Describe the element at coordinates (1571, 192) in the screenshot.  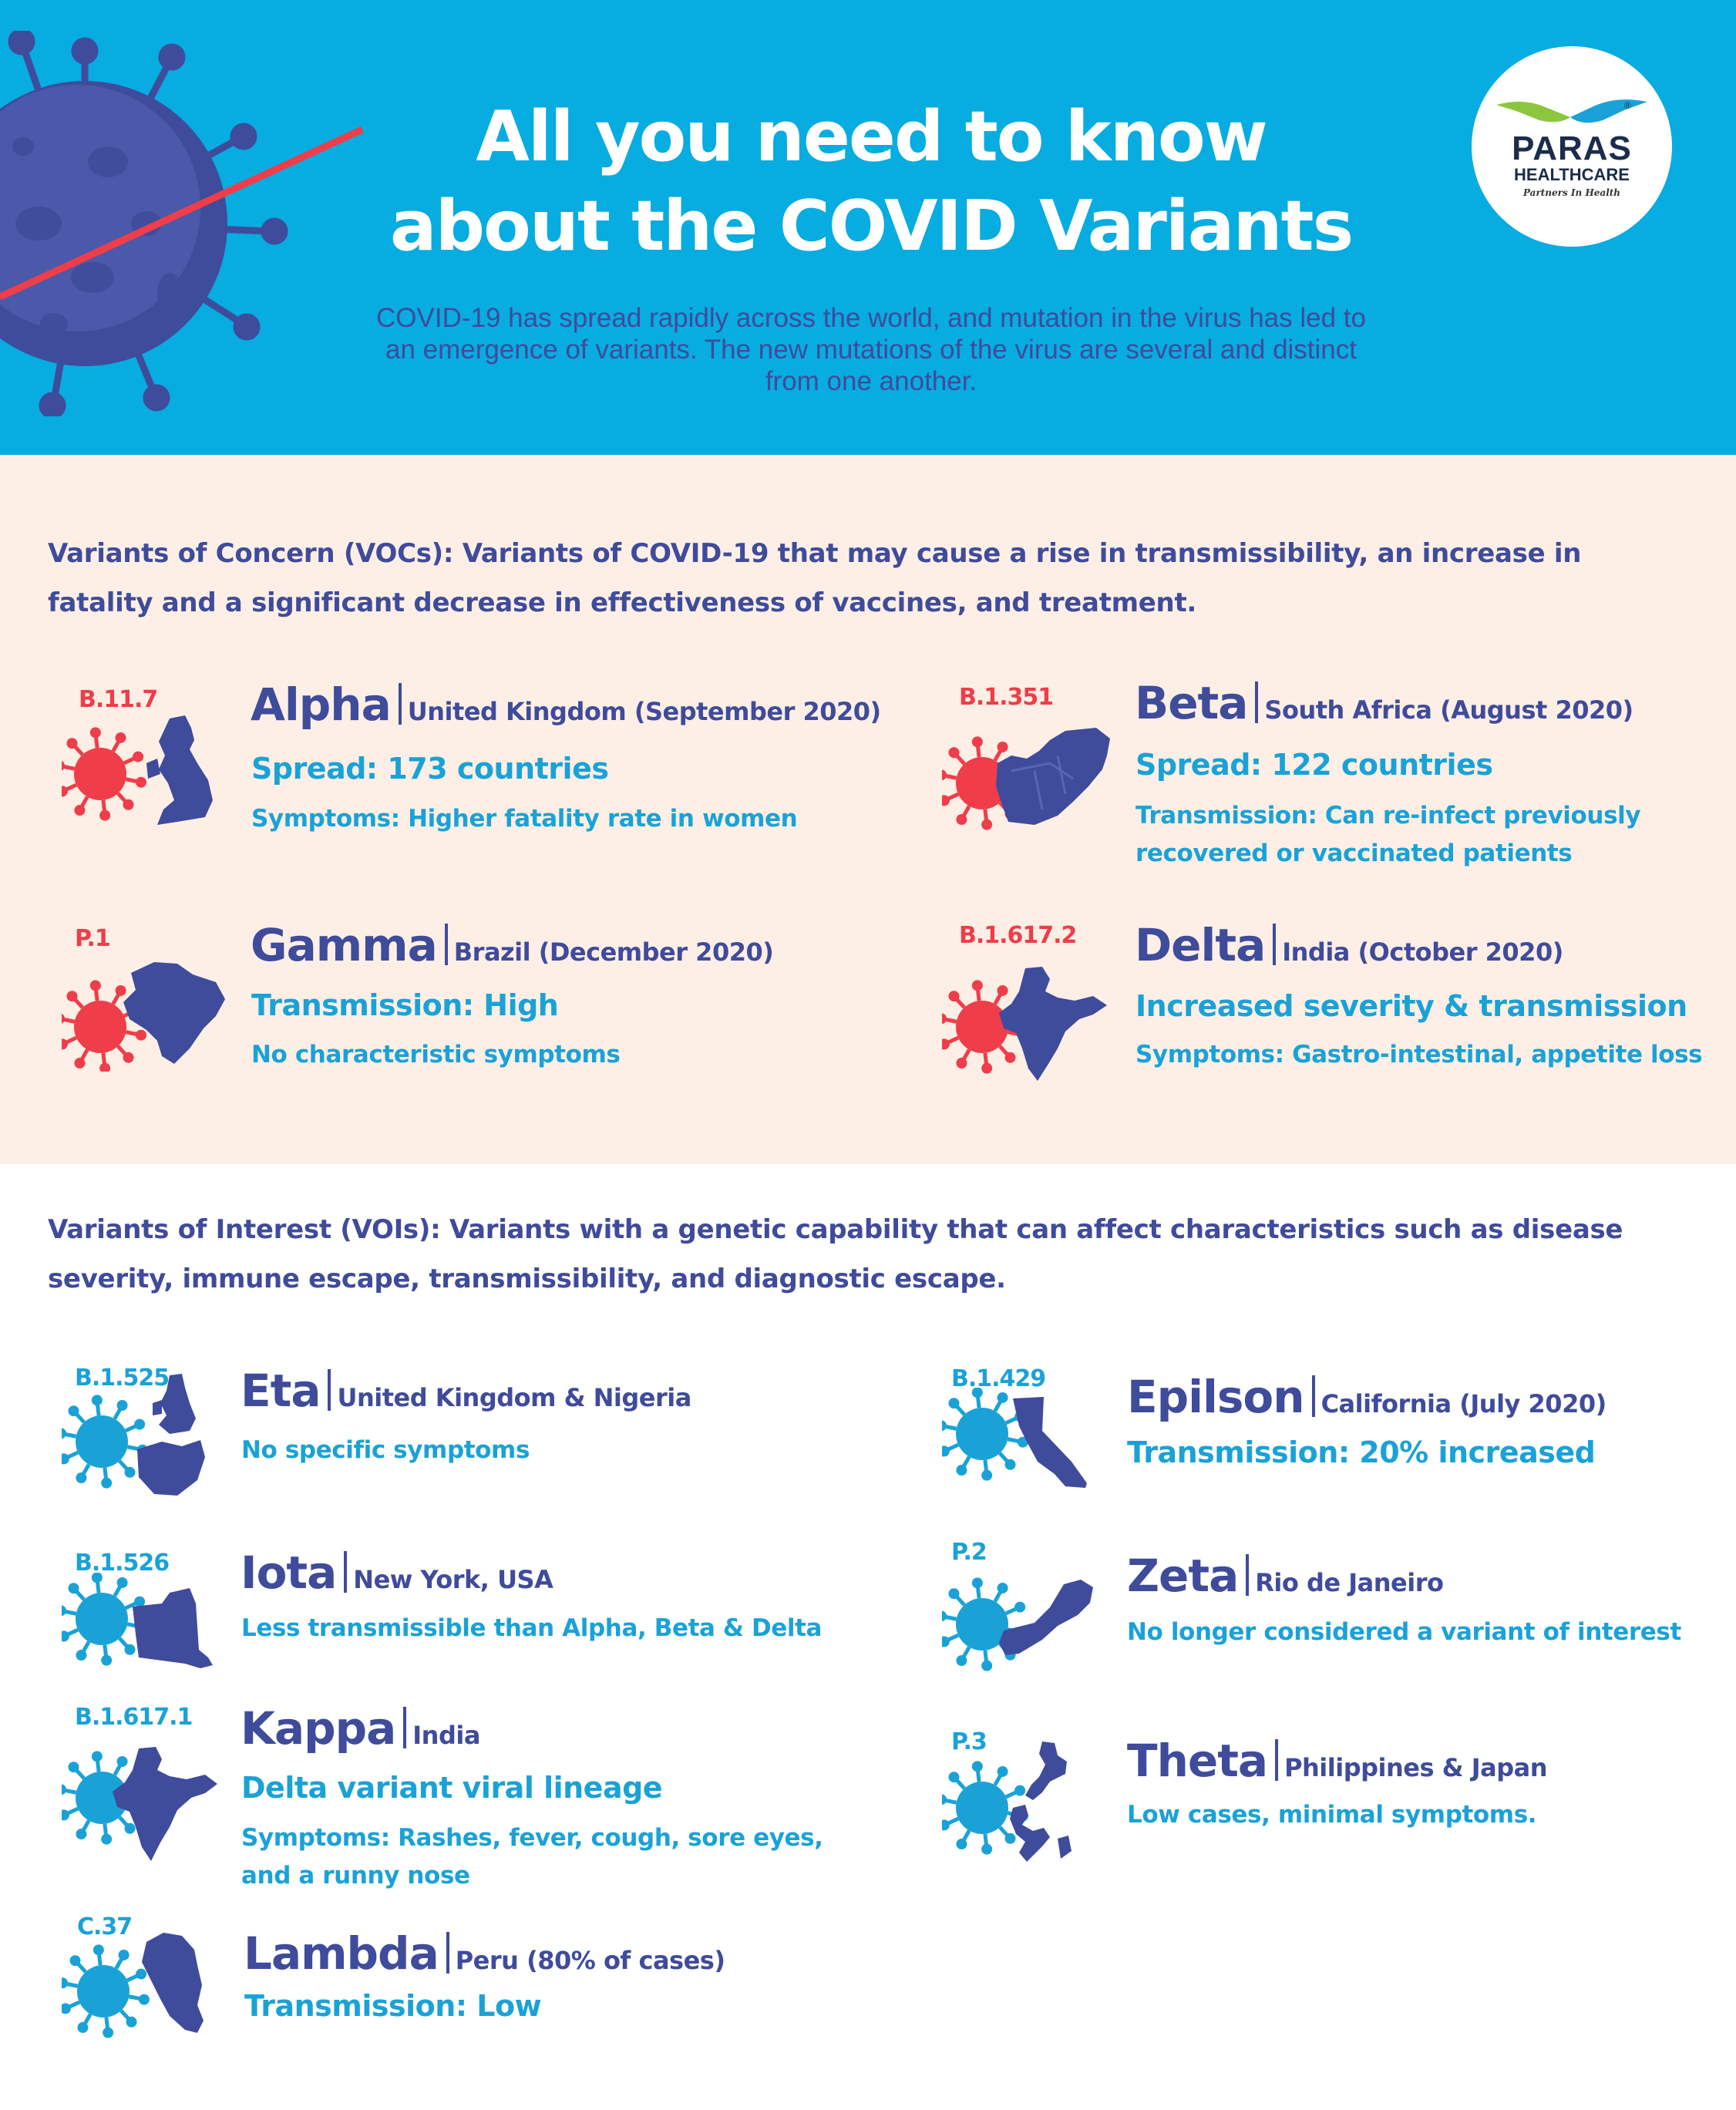
I see `logo-tagline: Partners In Health` at that location.